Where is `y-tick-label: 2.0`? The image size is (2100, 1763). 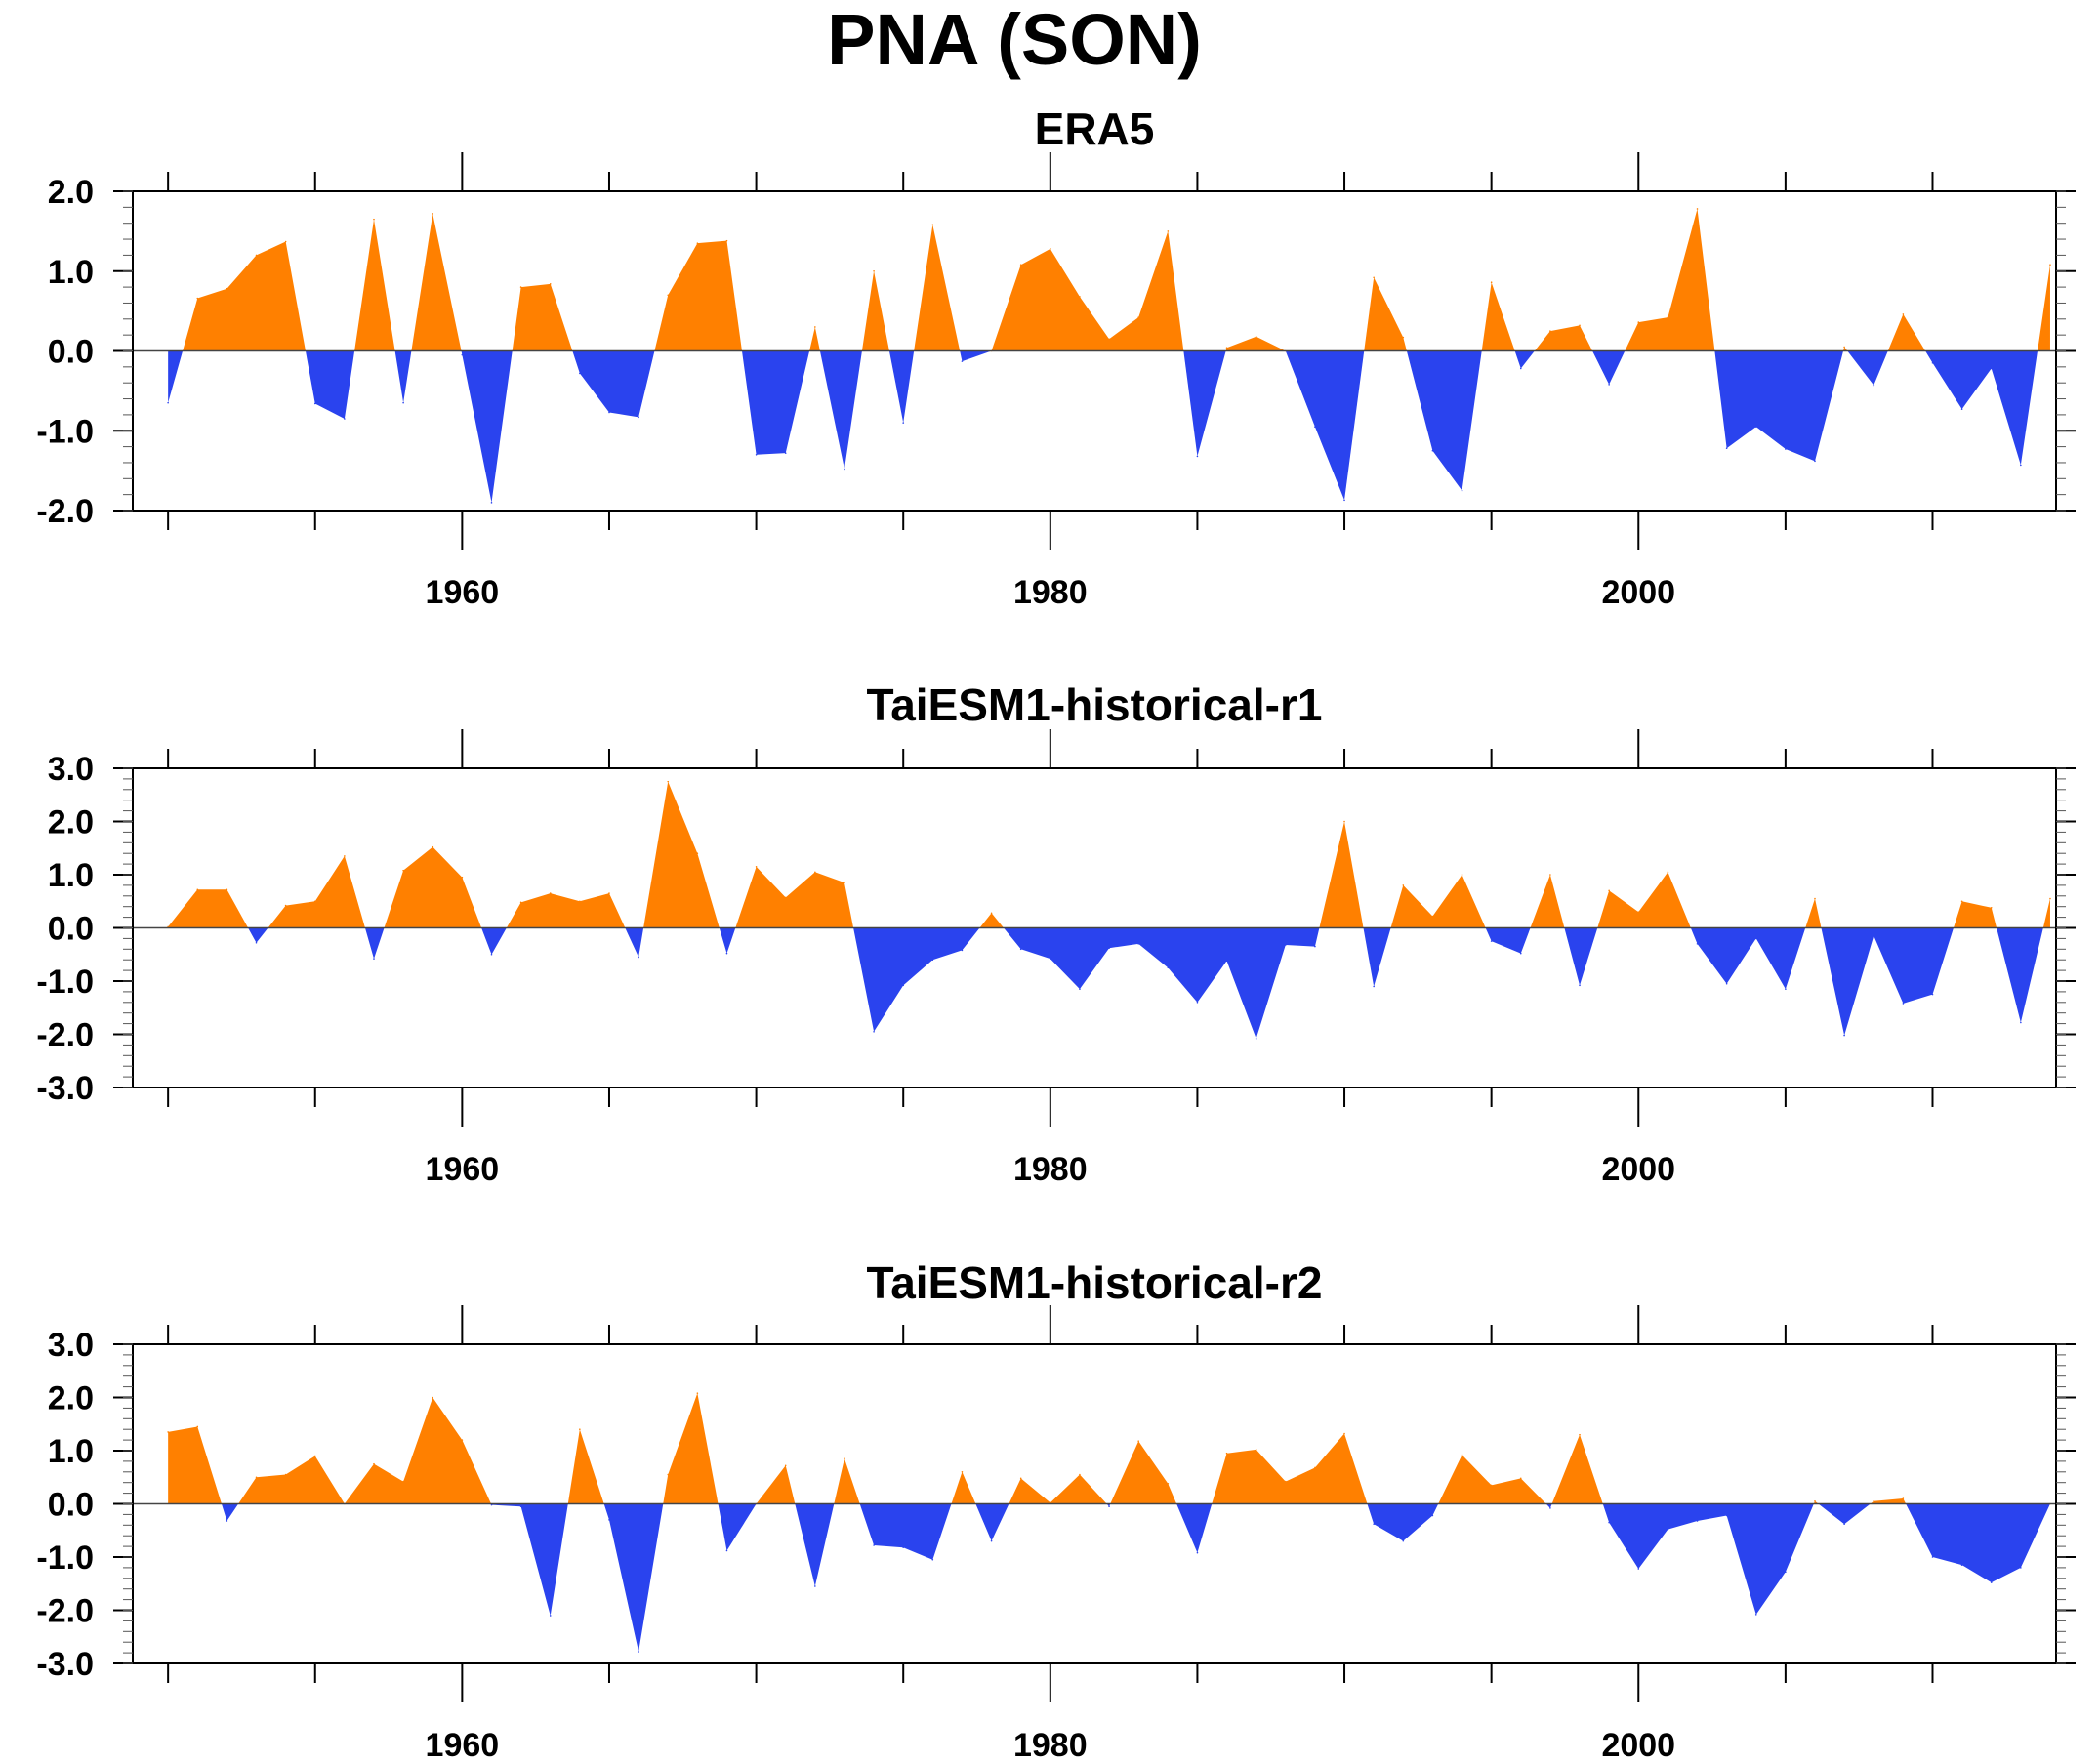
y-tick-label: 2.0 is located at coordinates (71, 822).